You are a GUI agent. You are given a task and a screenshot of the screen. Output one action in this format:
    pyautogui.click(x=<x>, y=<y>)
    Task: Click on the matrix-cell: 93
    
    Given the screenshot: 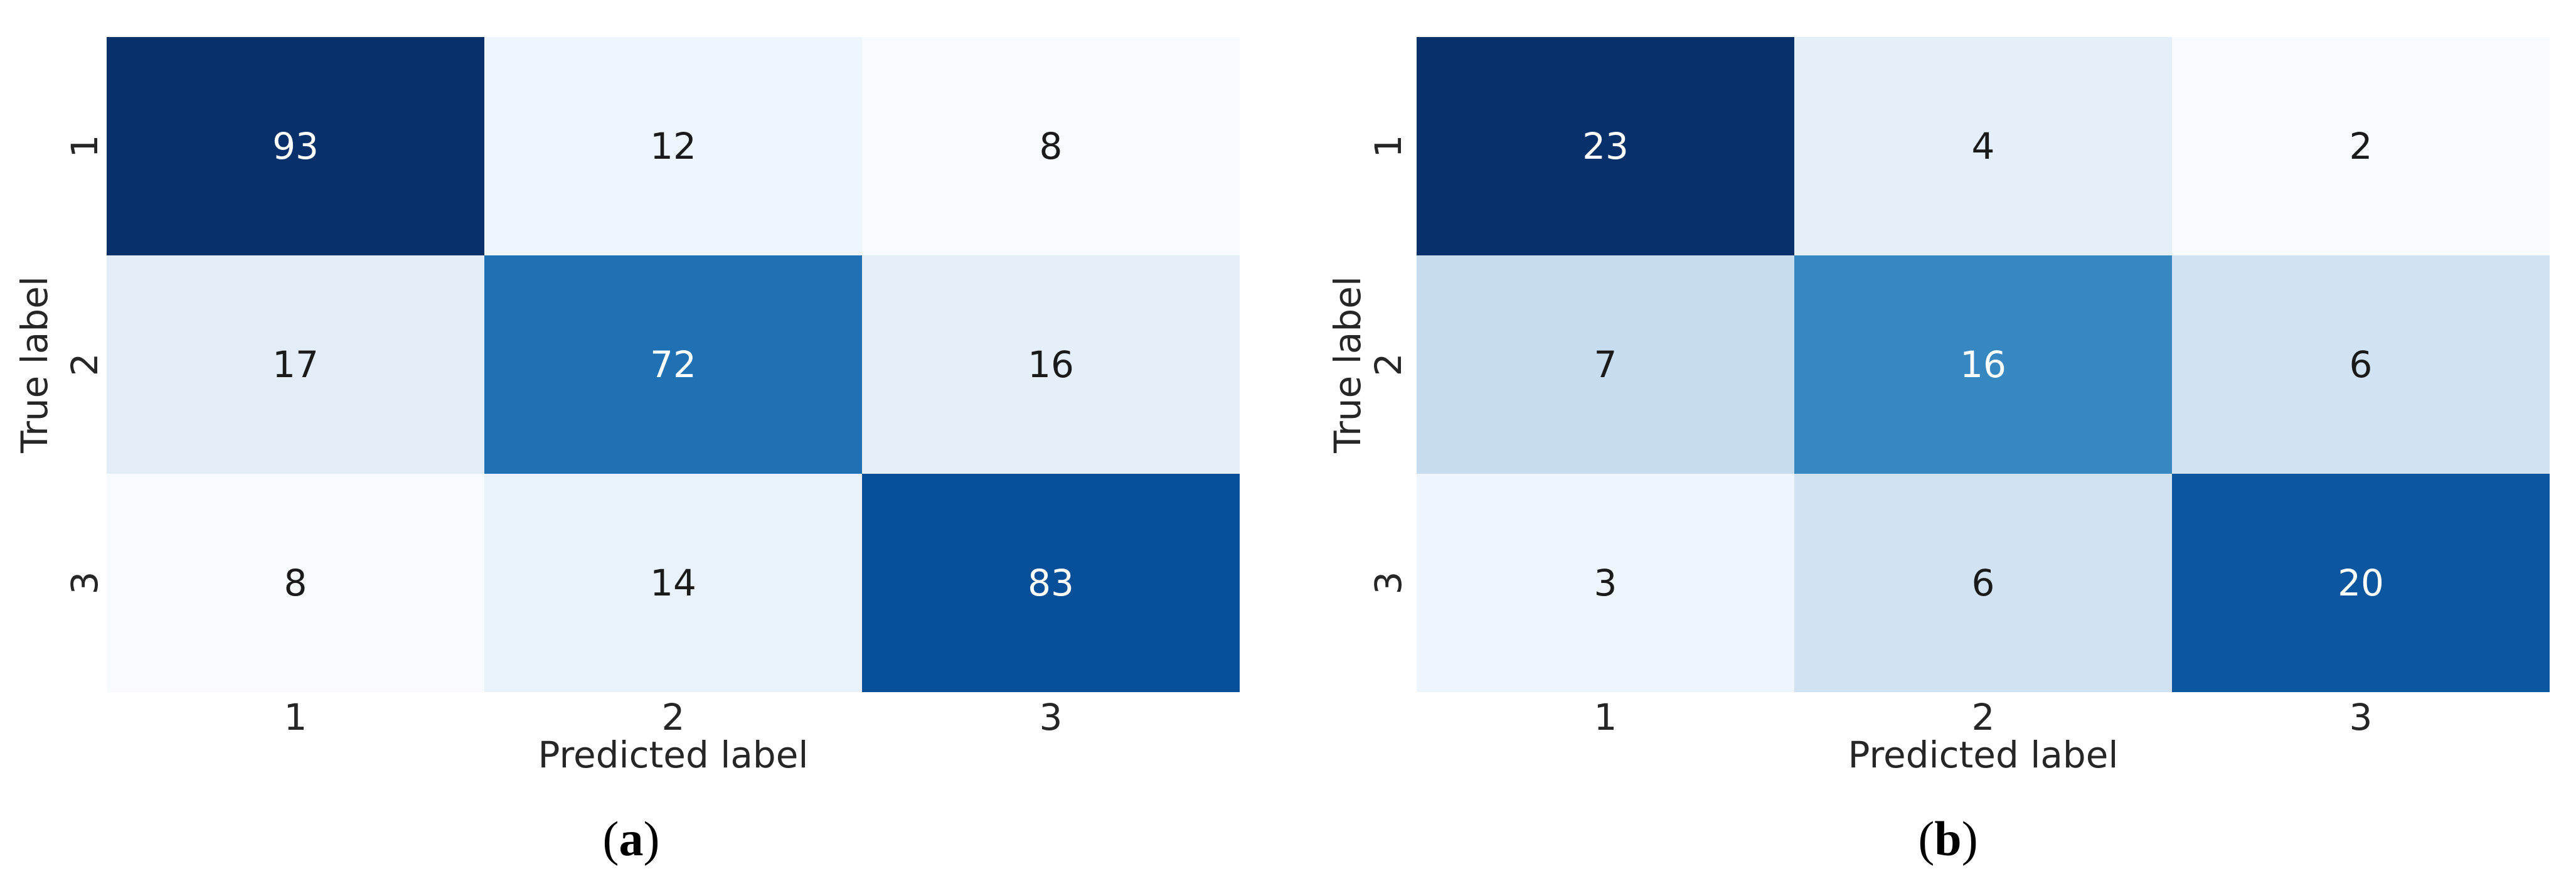 What is the action you would take?
    pyautogui.click(x=295, y=146)
    